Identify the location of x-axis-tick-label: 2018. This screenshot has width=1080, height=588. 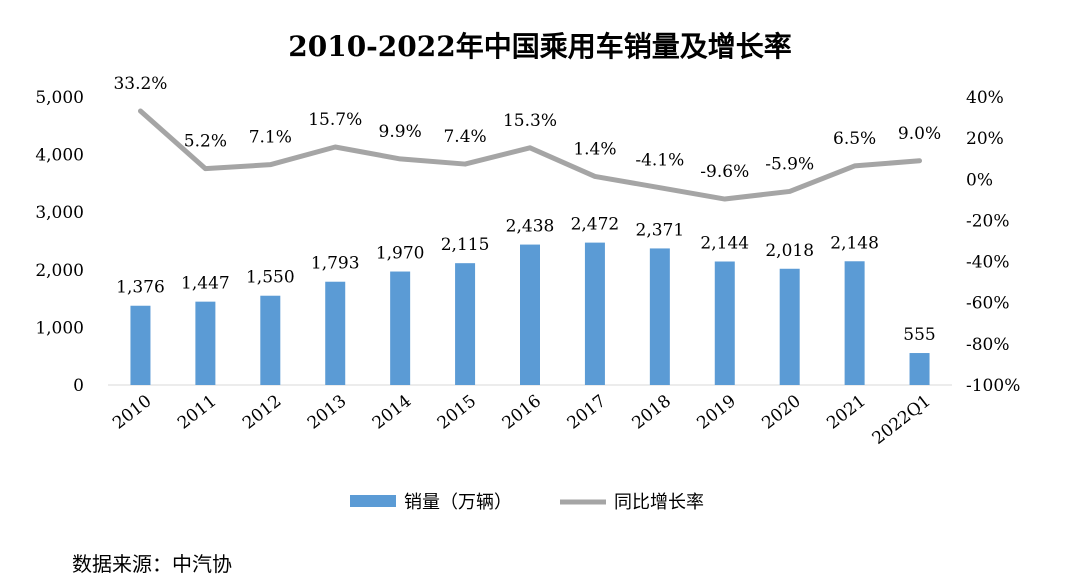
(652, 412).